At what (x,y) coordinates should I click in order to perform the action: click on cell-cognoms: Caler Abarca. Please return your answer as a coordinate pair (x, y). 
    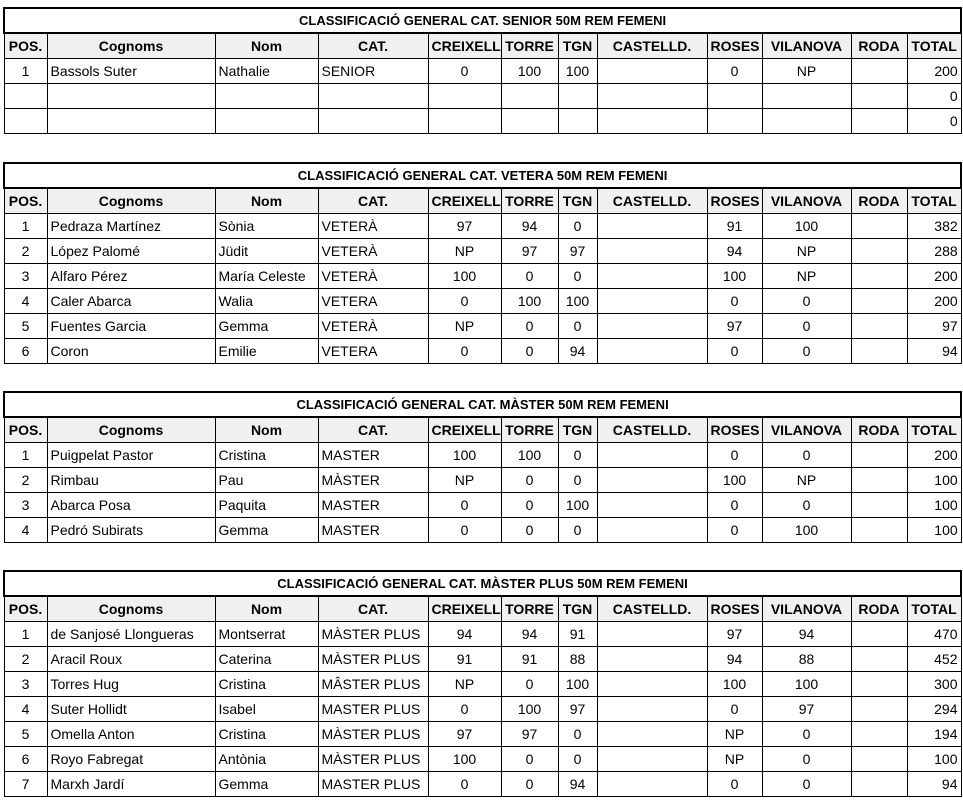
    Looking at the image, I should click on (131, 301).